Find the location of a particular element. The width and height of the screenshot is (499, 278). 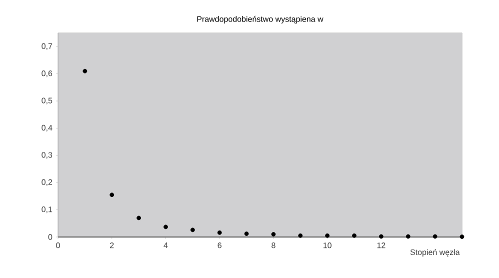

x-tick-label: 0 is located at coordinates (58, 245).